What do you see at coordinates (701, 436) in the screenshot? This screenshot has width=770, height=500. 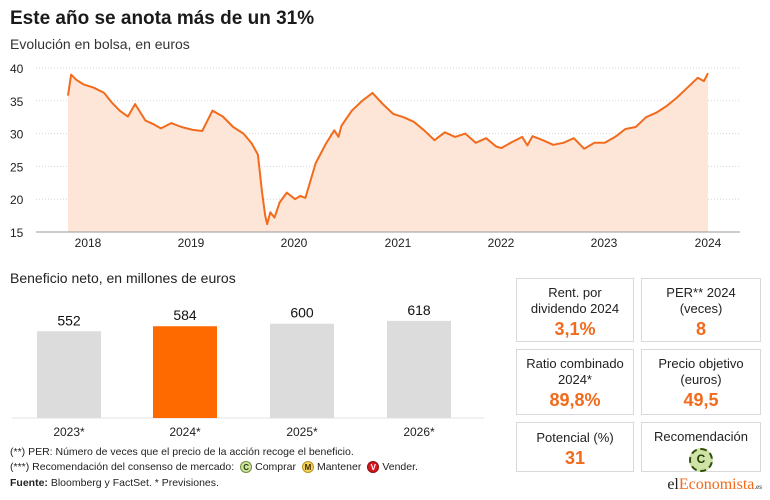 I see `kpi-label: Recomendación` at bounding box center [701, 436].